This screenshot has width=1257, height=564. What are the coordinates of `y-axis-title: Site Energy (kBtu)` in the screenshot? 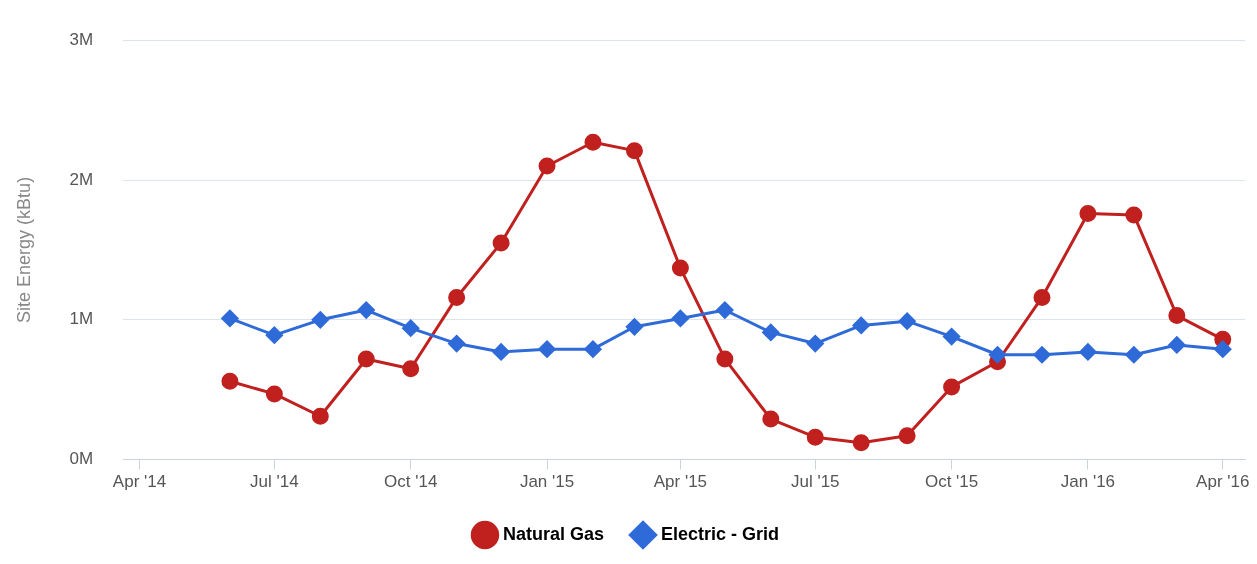 It's located at (23, 249).